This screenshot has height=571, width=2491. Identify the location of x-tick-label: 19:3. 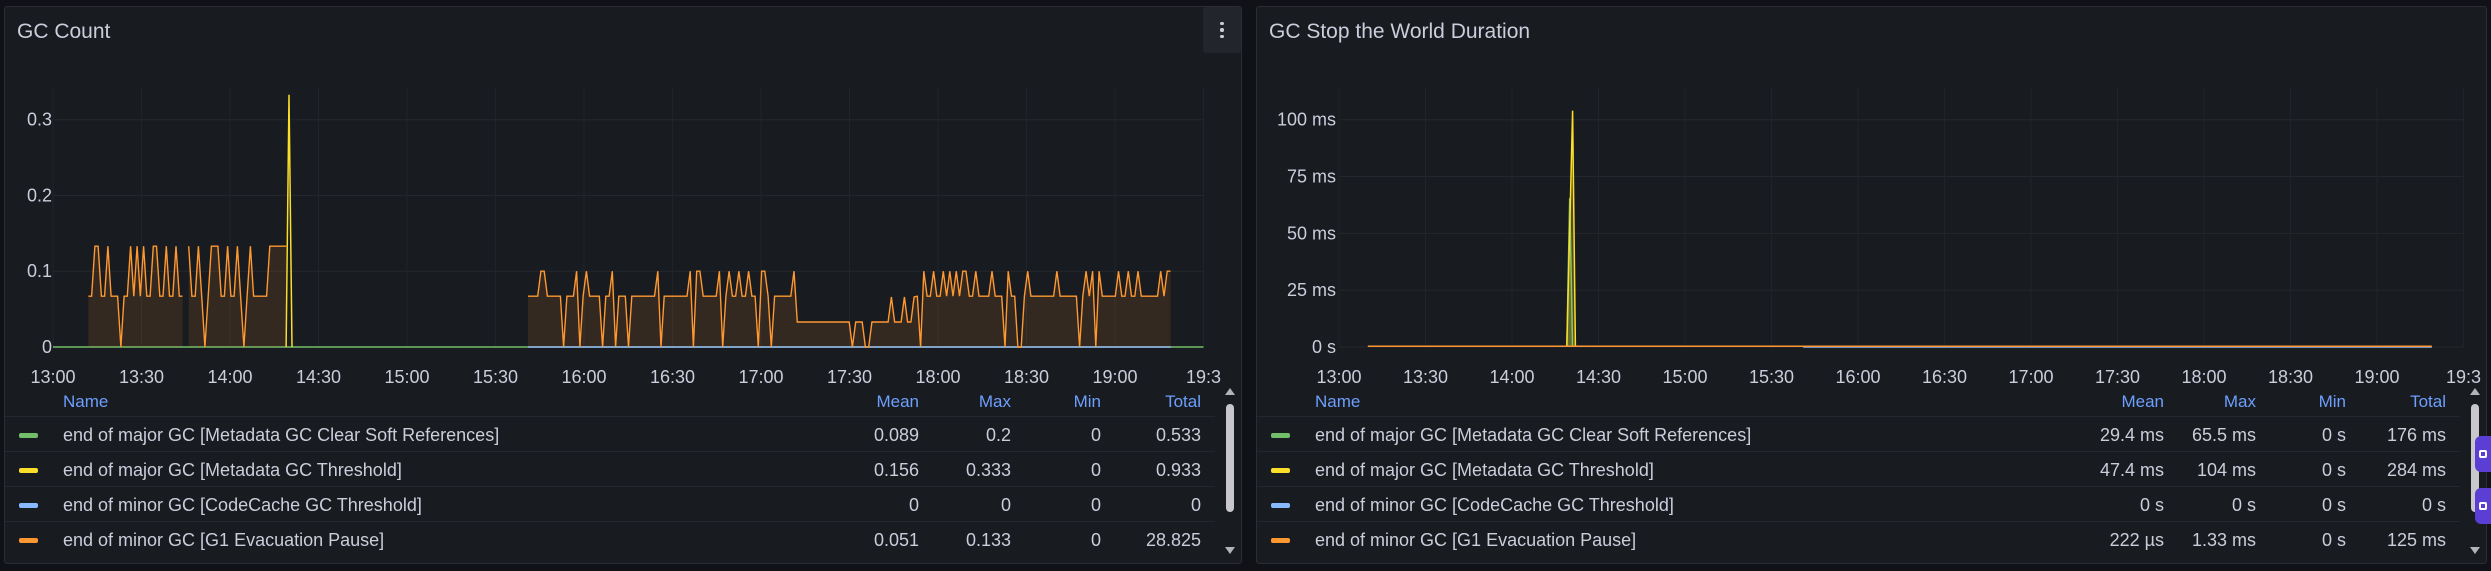
(1203, 377).